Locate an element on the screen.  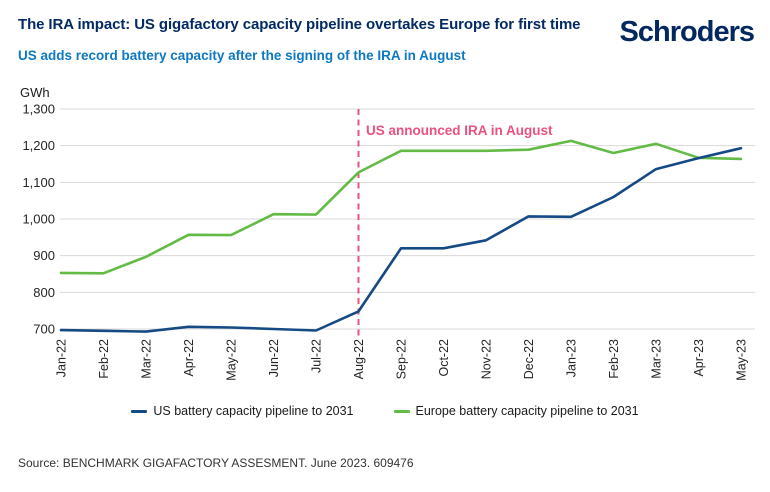
y-tick-label: 900 is located at coordinates (44, 255).